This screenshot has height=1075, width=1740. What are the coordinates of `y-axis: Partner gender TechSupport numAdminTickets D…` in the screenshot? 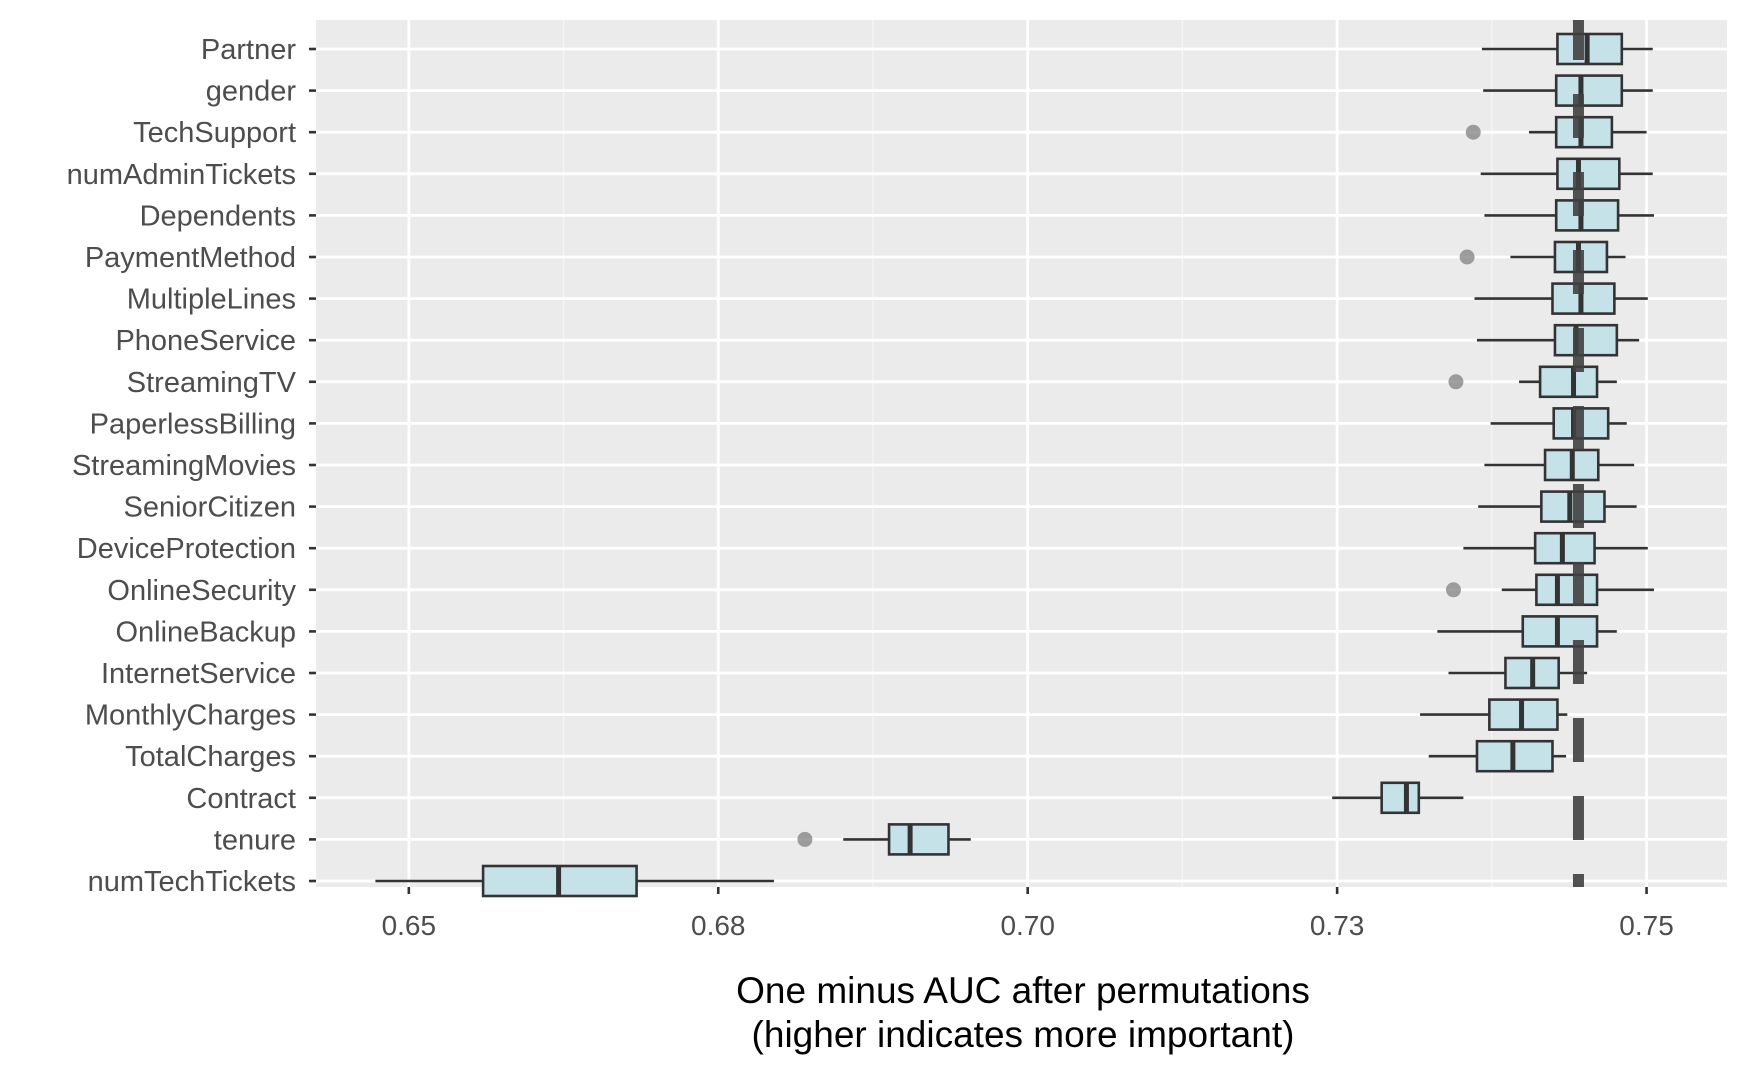 It's located at (191, 466).